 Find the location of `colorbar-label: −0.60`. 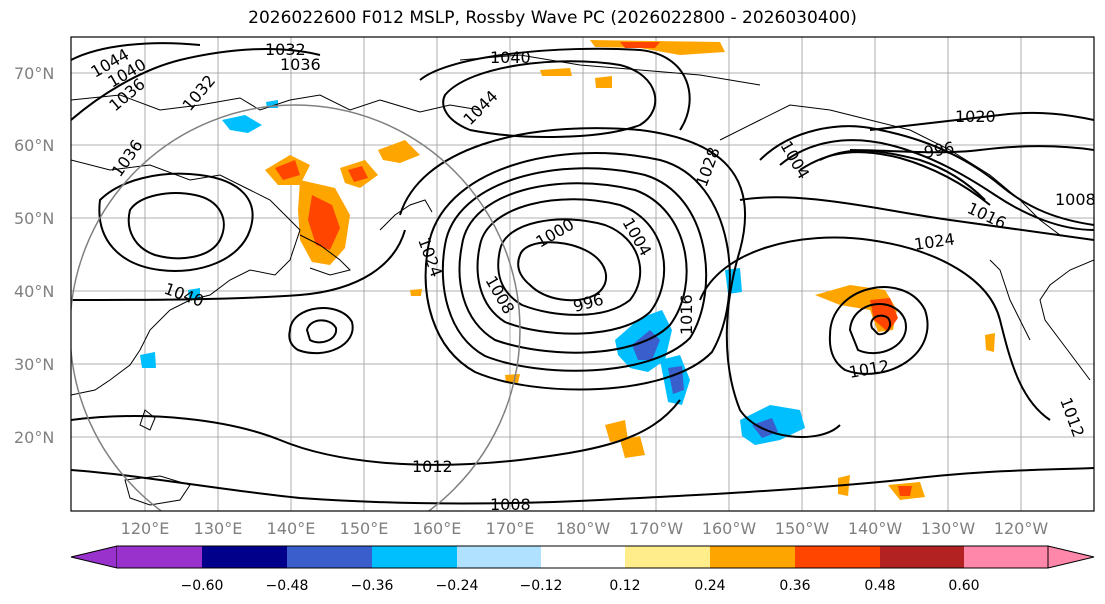

colorbar-label: −0.60 is located at coordinates (202, 586).